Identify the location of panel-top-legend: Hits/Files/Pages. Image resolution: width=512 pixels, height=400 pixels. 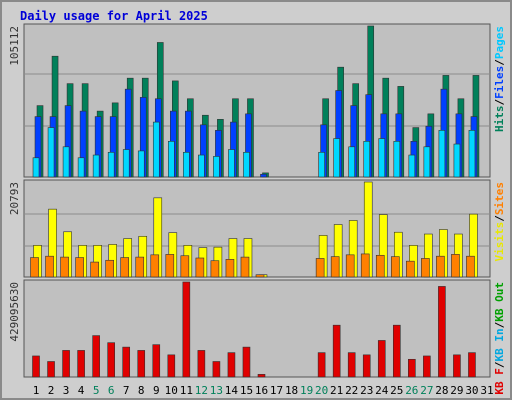
(499, 79).